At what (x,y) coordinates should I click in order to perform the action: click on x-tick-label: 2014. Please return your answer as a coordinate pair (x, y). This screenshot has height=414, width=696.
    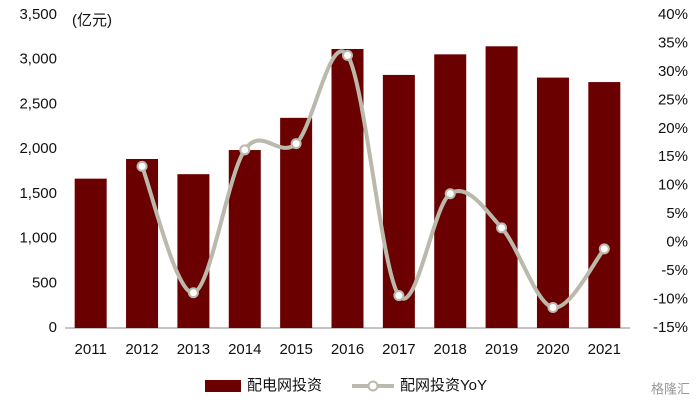
    Looking at the image, I should click on (244, 349).